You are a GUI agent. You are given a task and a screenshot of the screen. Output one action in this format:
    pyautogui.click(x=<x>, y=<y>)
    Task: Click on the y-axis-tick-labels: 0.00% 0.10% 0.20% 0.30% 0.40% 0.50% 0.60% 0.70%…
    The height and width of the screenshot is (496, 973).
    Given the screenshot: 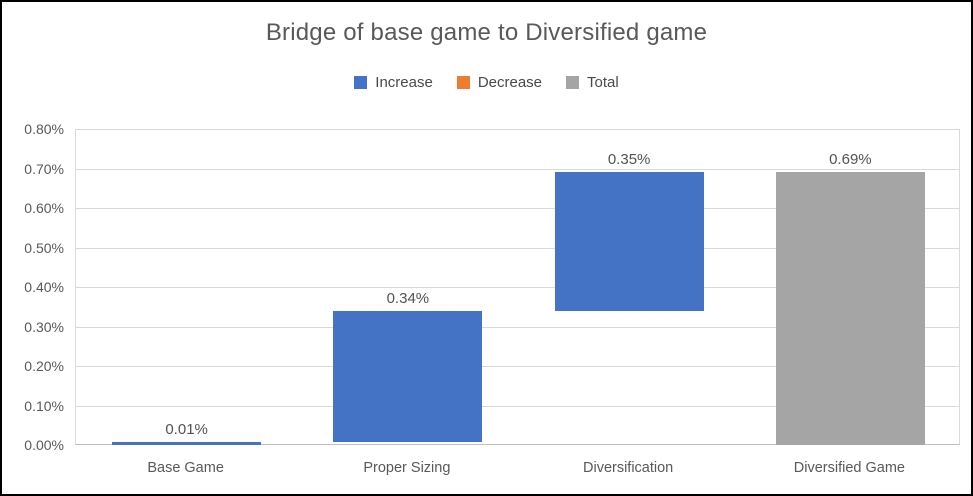 What is the action you would take?
    pyautogui.click(x=33, y=248)
    